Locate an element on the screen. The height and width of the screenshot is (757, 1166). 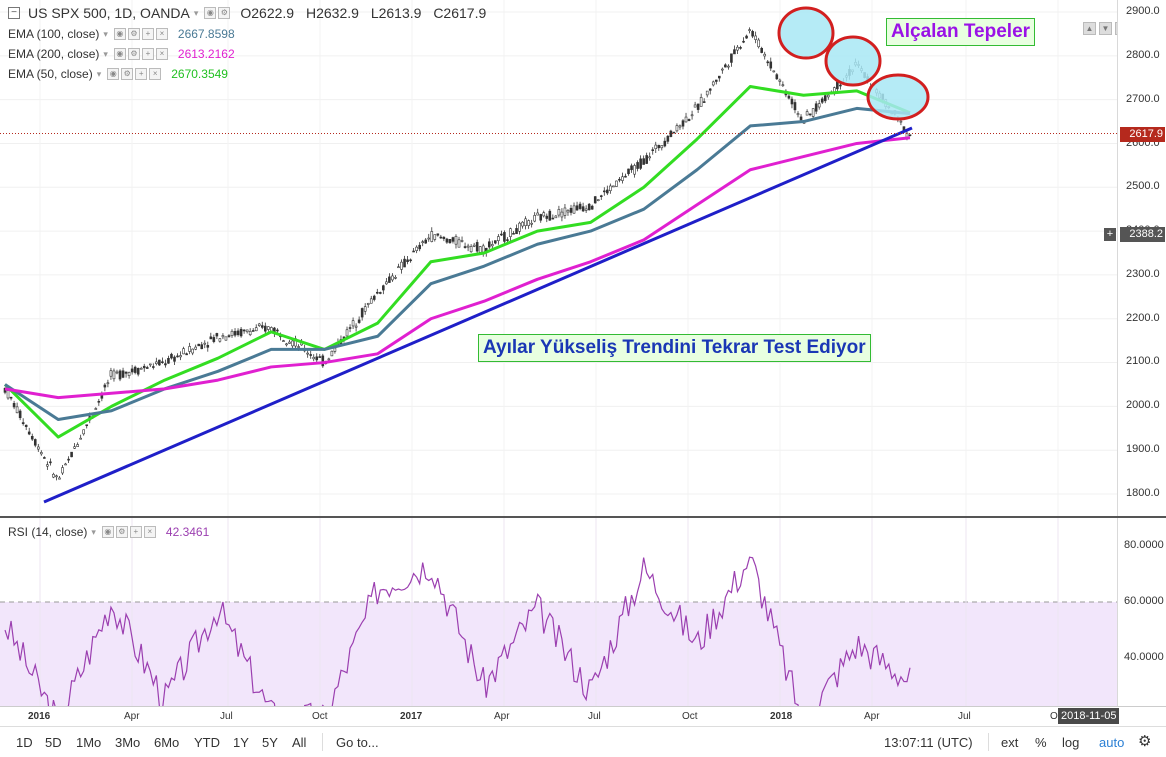
log-toggle: log is located at coordinates (1071, 742).